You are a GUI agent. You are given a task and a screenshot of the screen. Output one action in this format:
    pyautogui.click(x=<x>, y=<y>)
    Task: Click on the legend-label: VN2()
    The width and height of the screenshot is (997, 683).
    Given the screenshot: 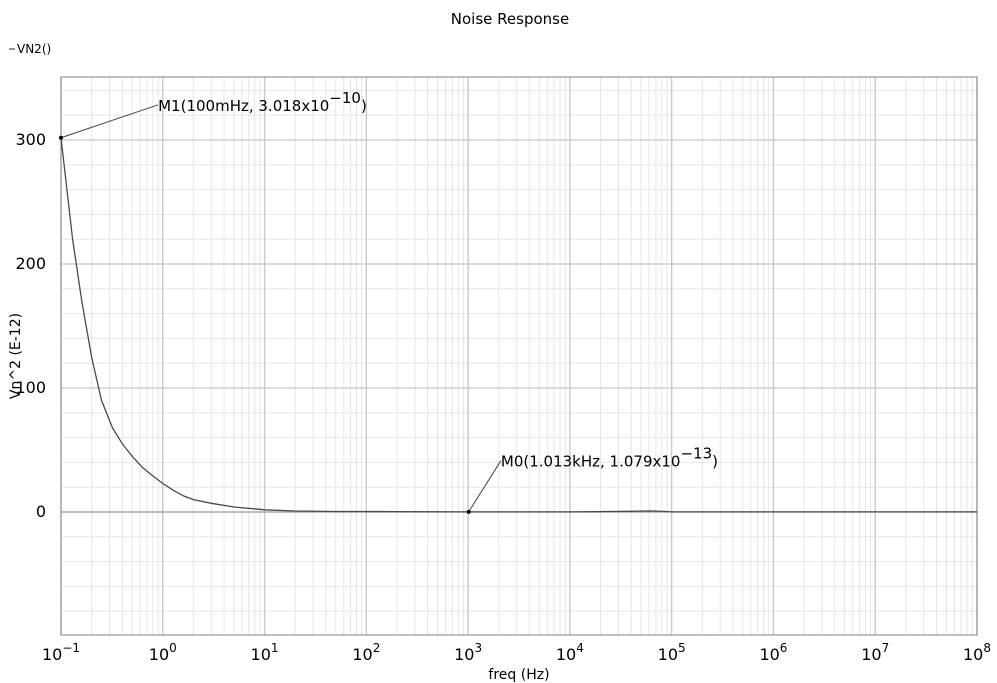 What is the action you would take?
    pyautogui.click(x=34, y=49)
    